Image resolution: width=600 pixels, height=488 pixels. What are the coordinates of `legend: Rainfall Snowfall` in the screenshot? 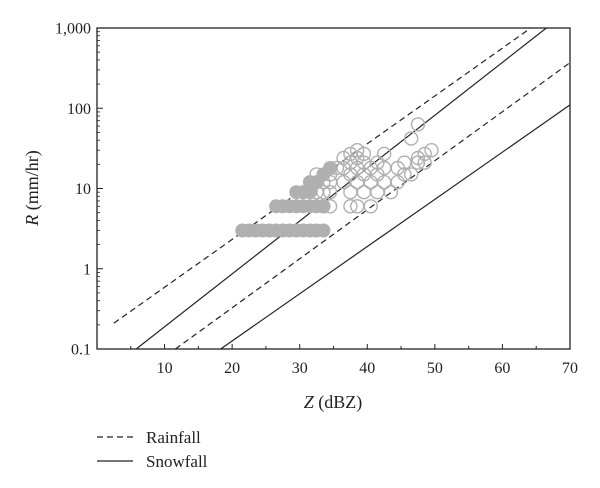 It's located at (152, 449).